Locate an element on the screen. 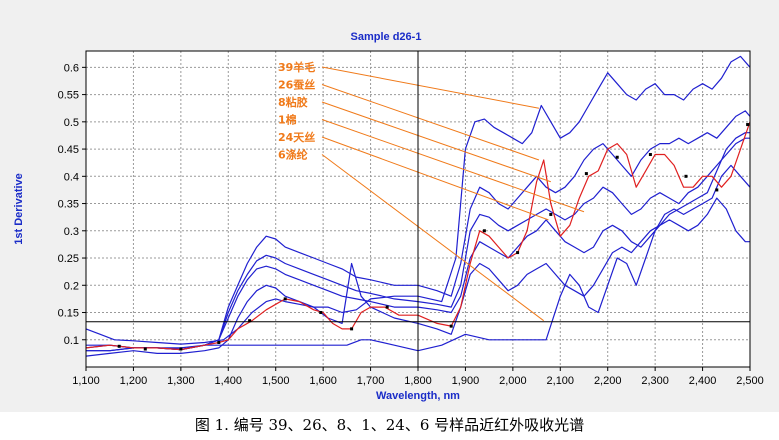  annotation-label: 24天丝 is located at coordinates (296, 137).